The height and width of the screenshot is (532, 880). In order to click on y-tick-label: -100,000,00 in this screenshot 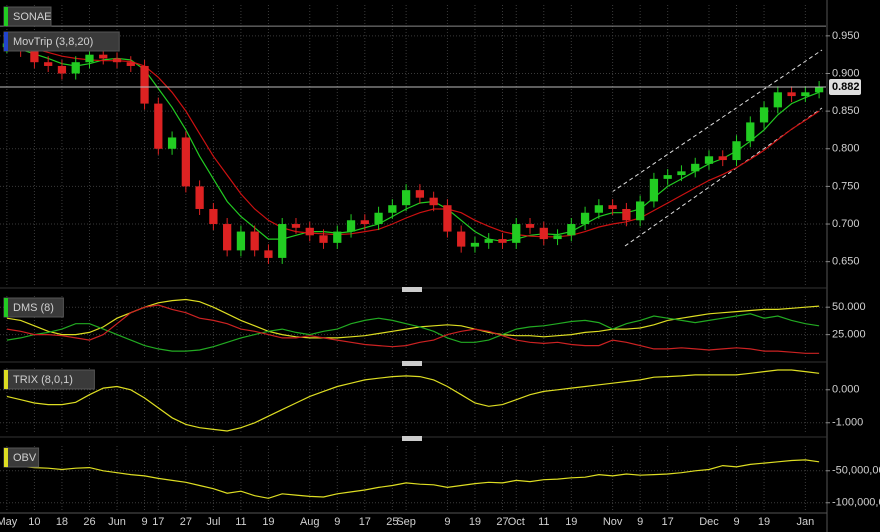, I will do `click(856, 503)`.